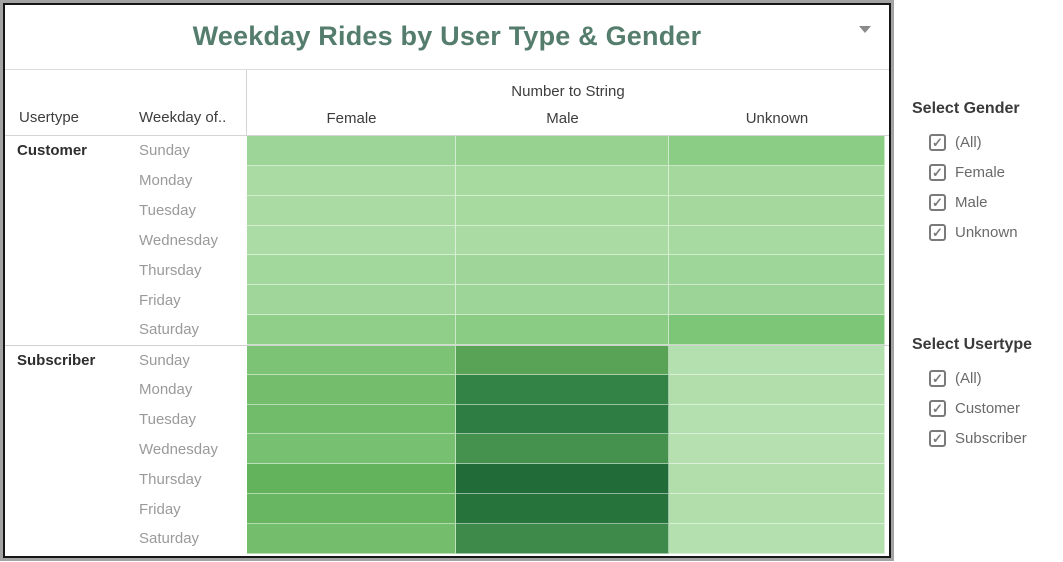 This screenshot has height=562, width=1063. Describe the element at coordinates (188, 240) in the screenshot. I see `weekday-label: Wednesday` at that location.